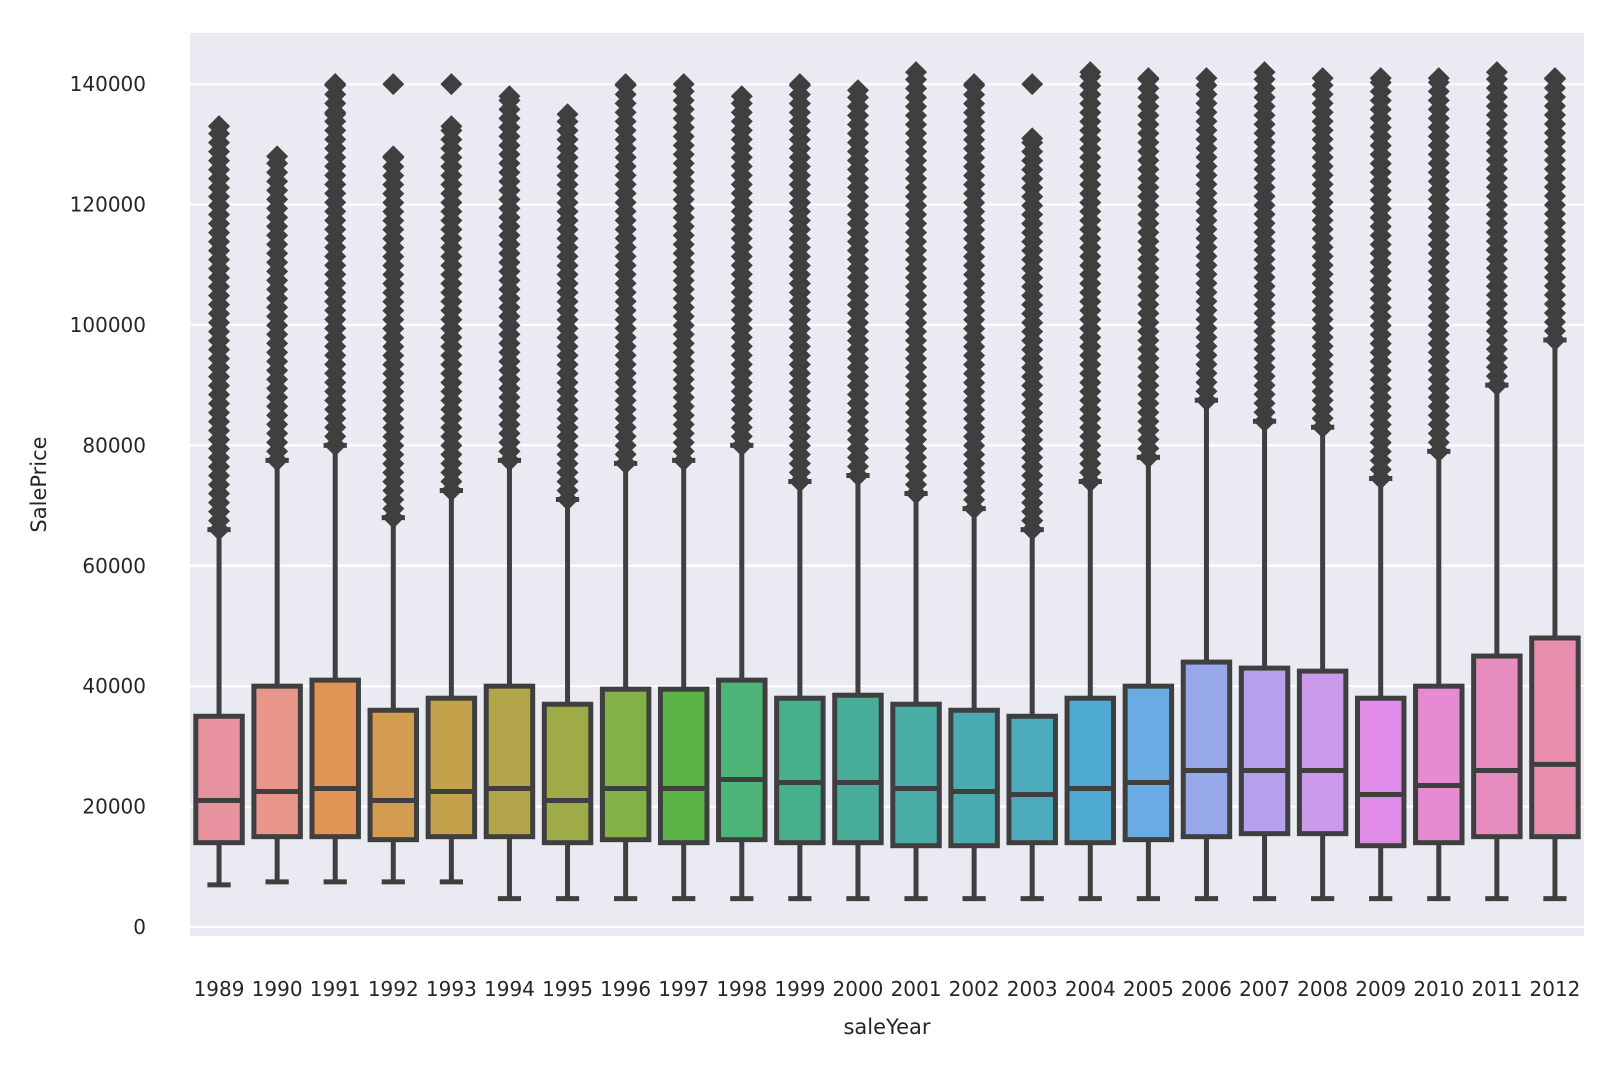 The image size is (1610, 1065). Describe the element at coordinates (916, 481) in the screenshot. I see `box-2001` at that location.